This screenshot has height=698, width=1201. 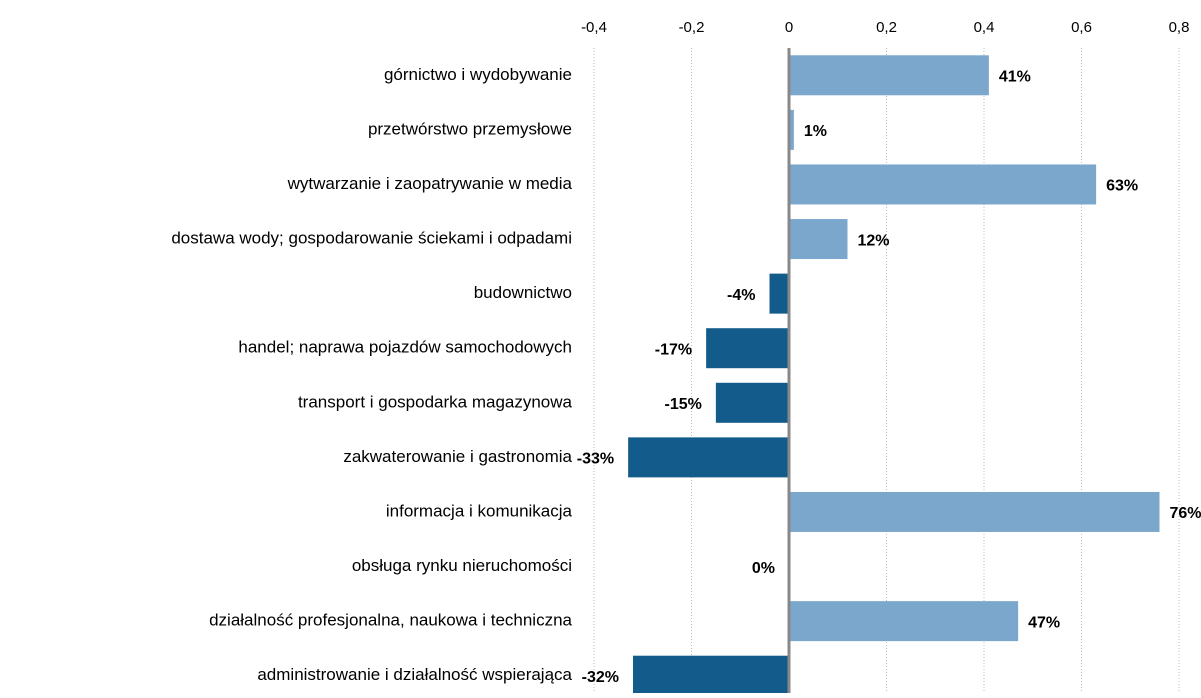 What do you see at coordinates (457, 456) in the screenshot?
I see `category-label: zakwaterowanie i gastronomia` at bounding box center [457, 456].